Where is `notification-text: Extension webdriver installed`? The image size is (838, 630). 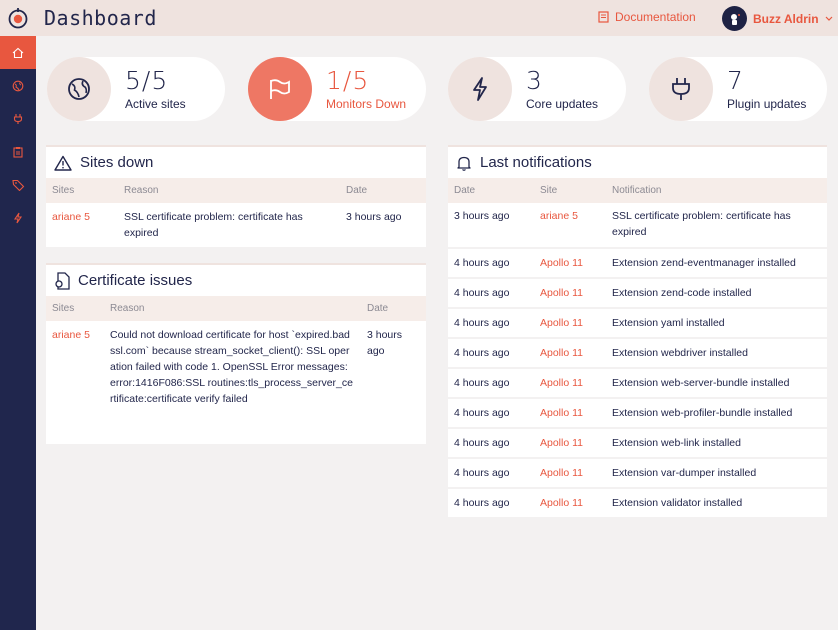 notification-text: Extension webdriver installed is located at coordinates (680, 353).